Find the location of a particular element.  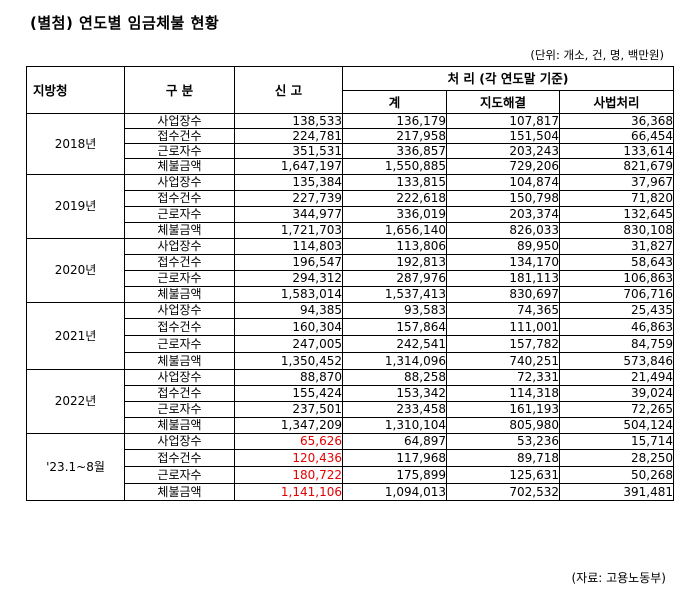

total-cell: 93,583 is located at coordinates (394, 310).